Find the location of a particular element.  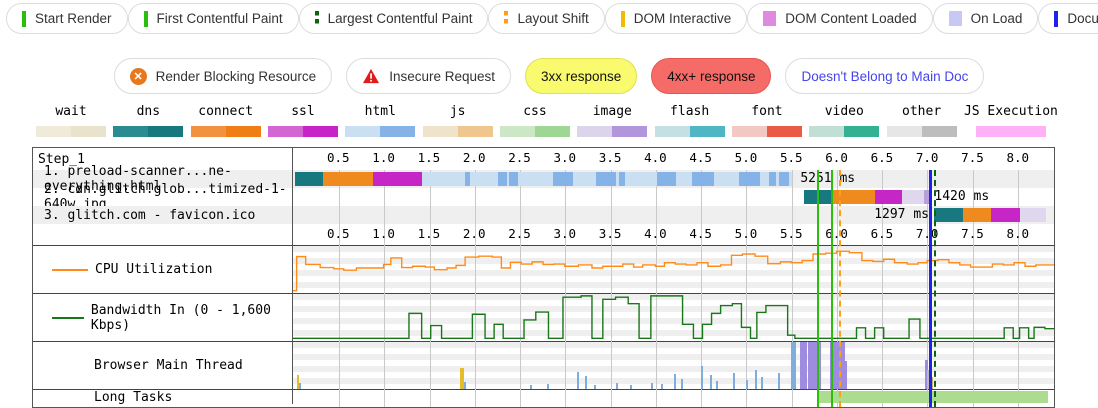

phase-font: font is located at coordinates (766, 120).